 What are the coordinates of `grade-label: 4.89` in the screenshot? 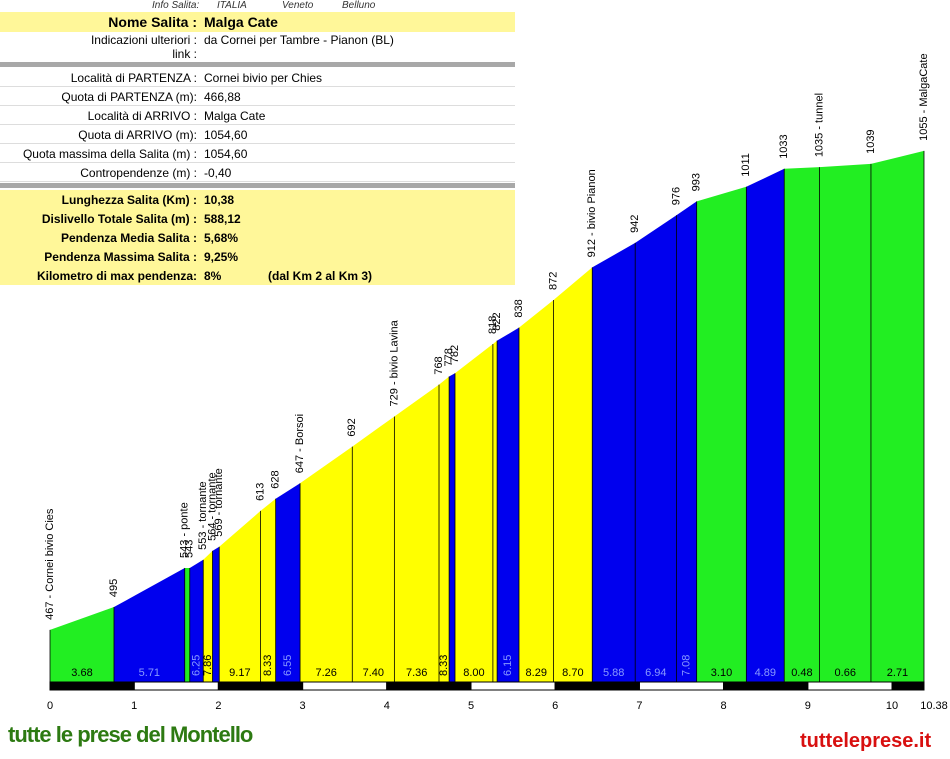 It's located at (765, 673).